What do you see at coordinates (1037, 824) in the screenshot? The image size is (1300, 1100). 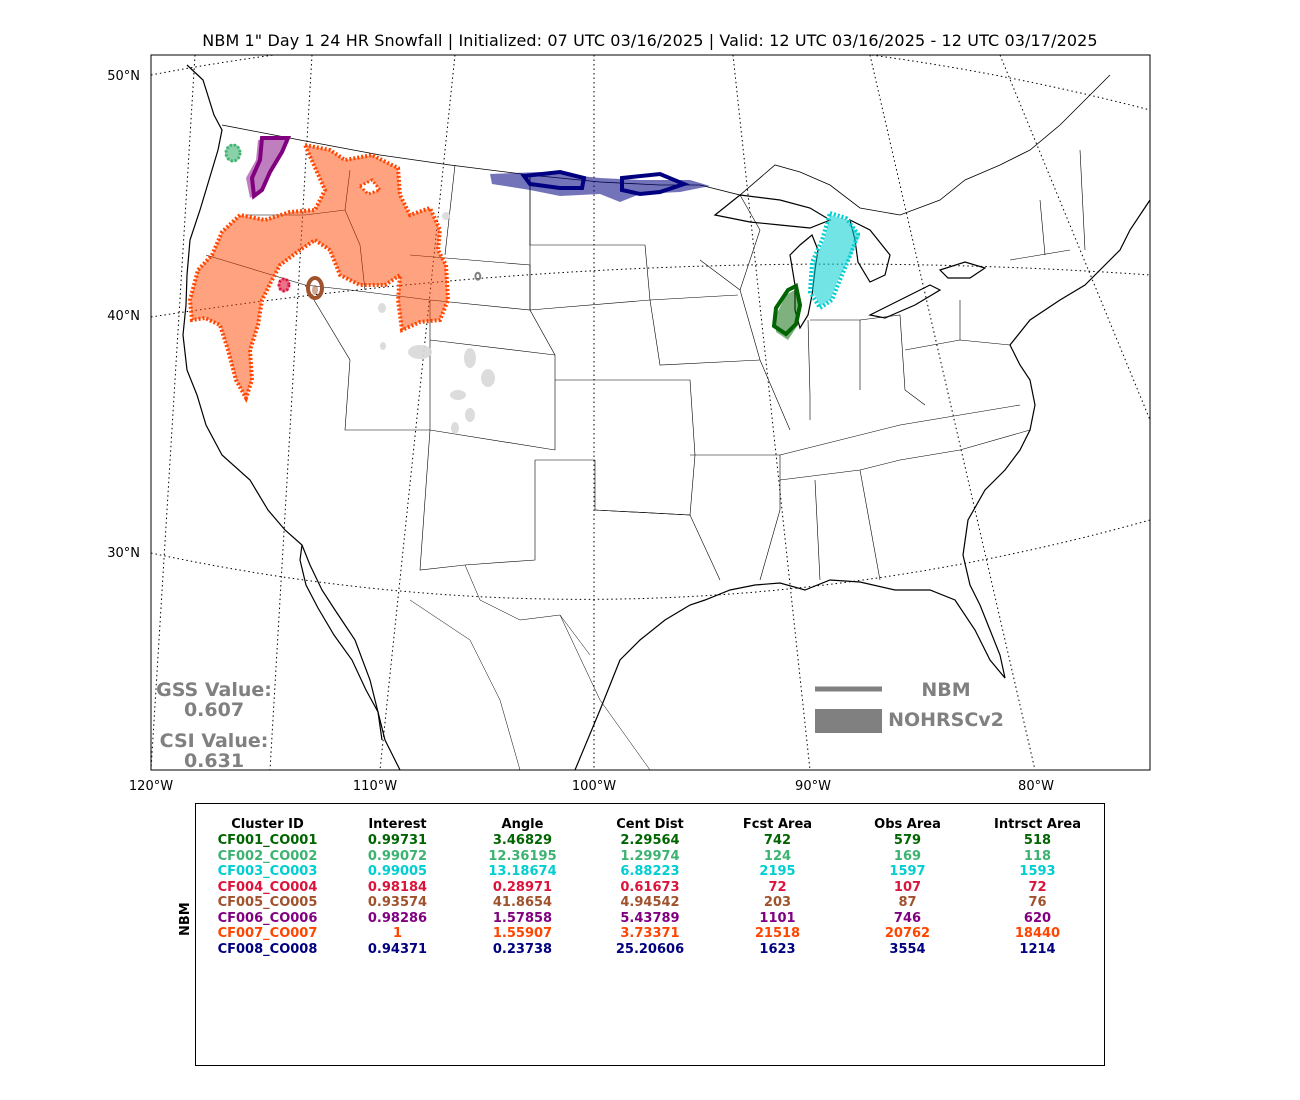 I see `column-header: Intrsct Area` at bounding box center [1037, 824].